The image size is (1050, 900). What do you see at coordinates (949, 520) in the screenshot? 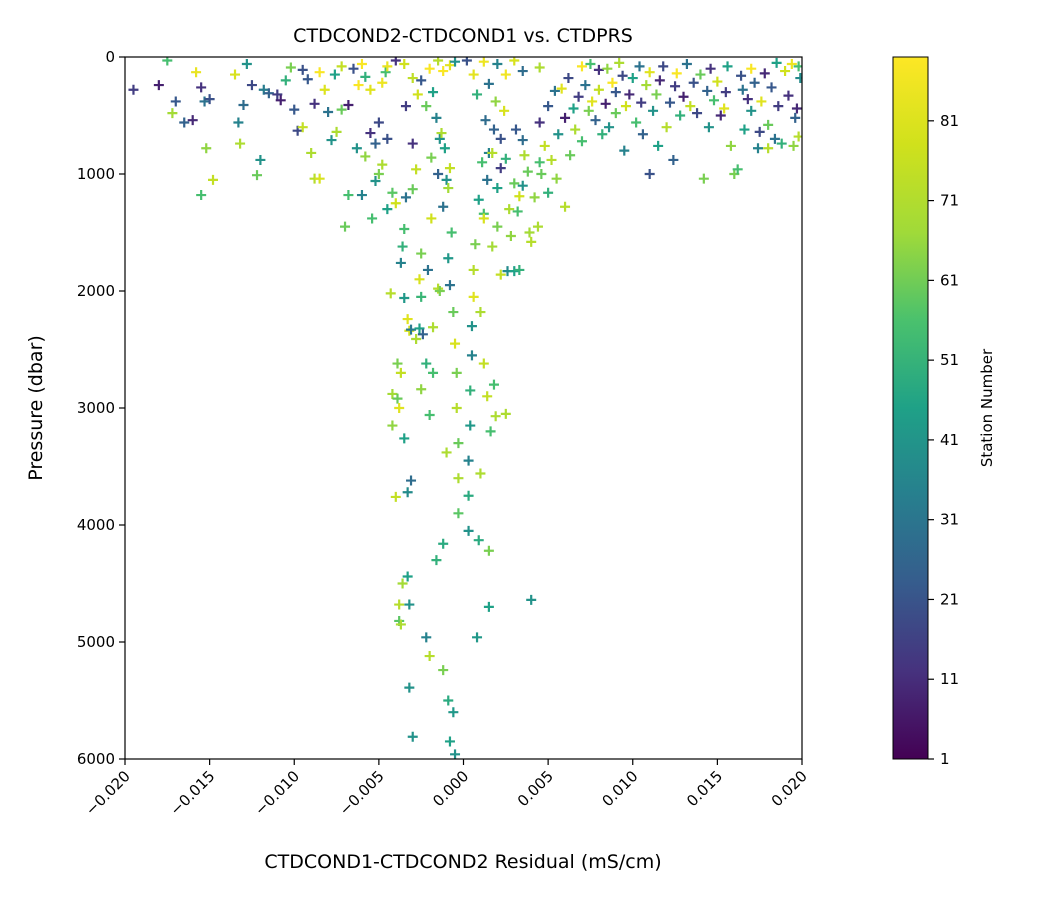
I see `colorbar-tick-label: 31` at bounding box center [949, 520].